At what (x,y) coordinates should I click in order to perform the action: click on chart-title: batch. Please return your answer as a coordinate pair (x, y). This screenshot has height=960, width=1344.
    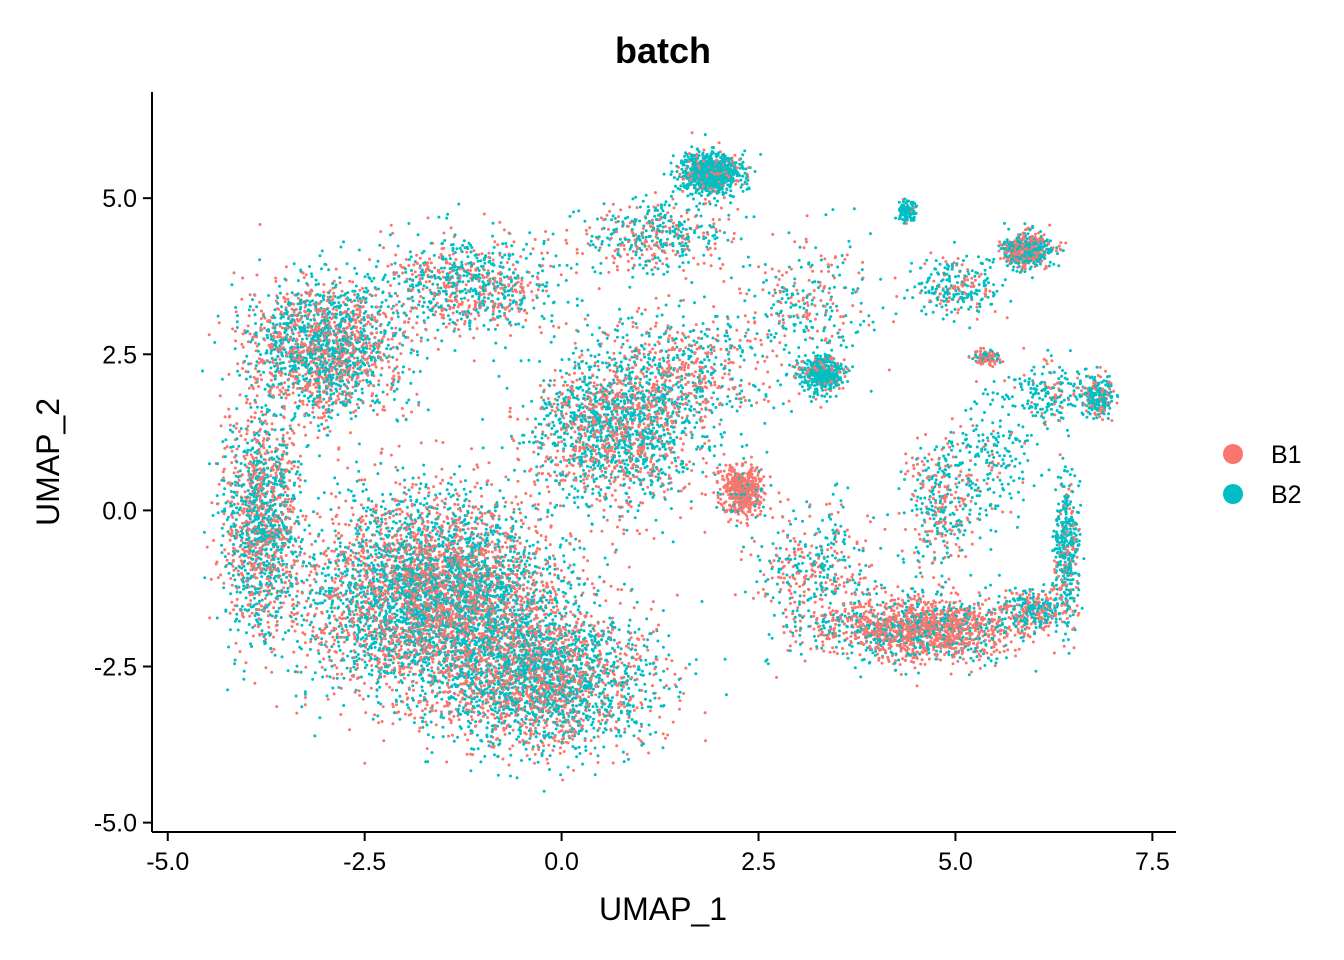
    Looking at the image, I should click on (663, 50).